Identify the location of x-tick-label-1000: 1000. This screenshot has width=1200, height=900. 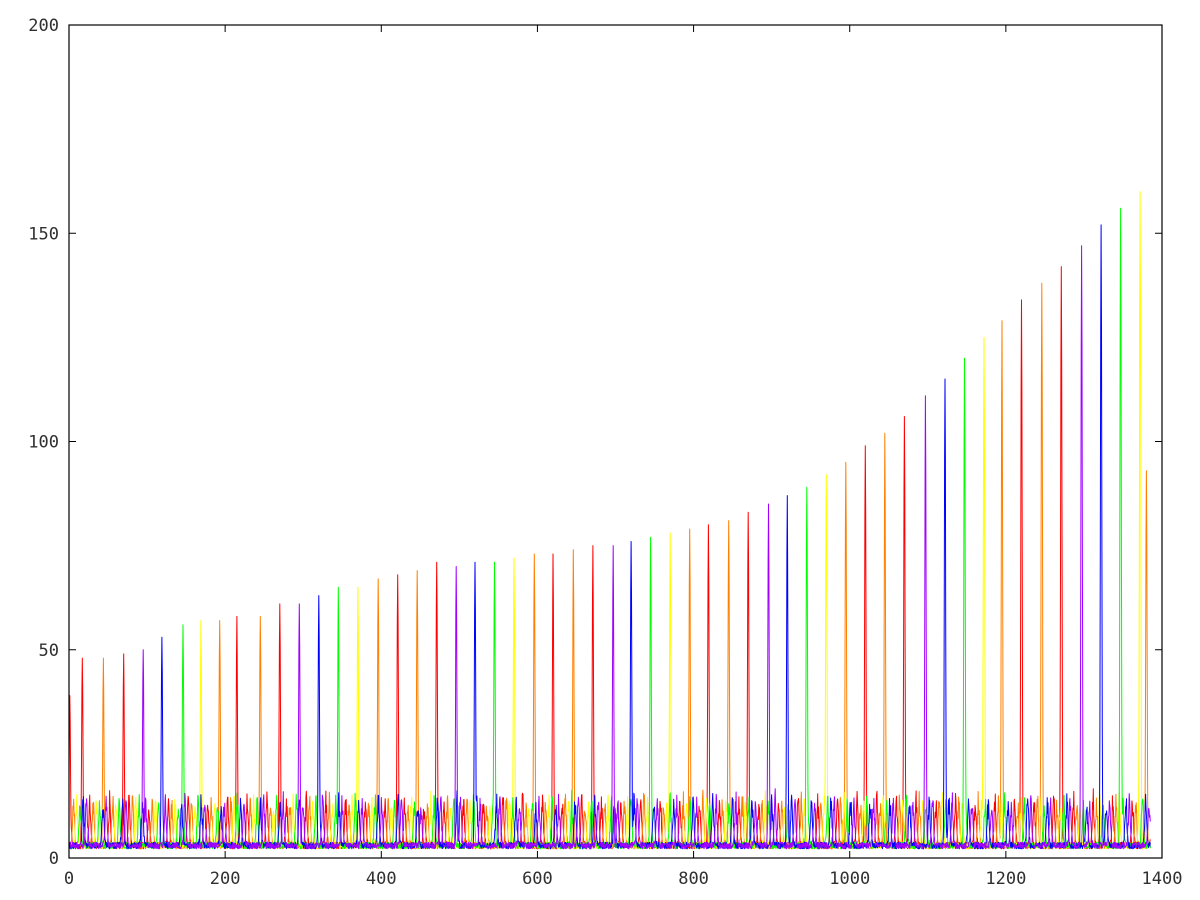
(849, 879).